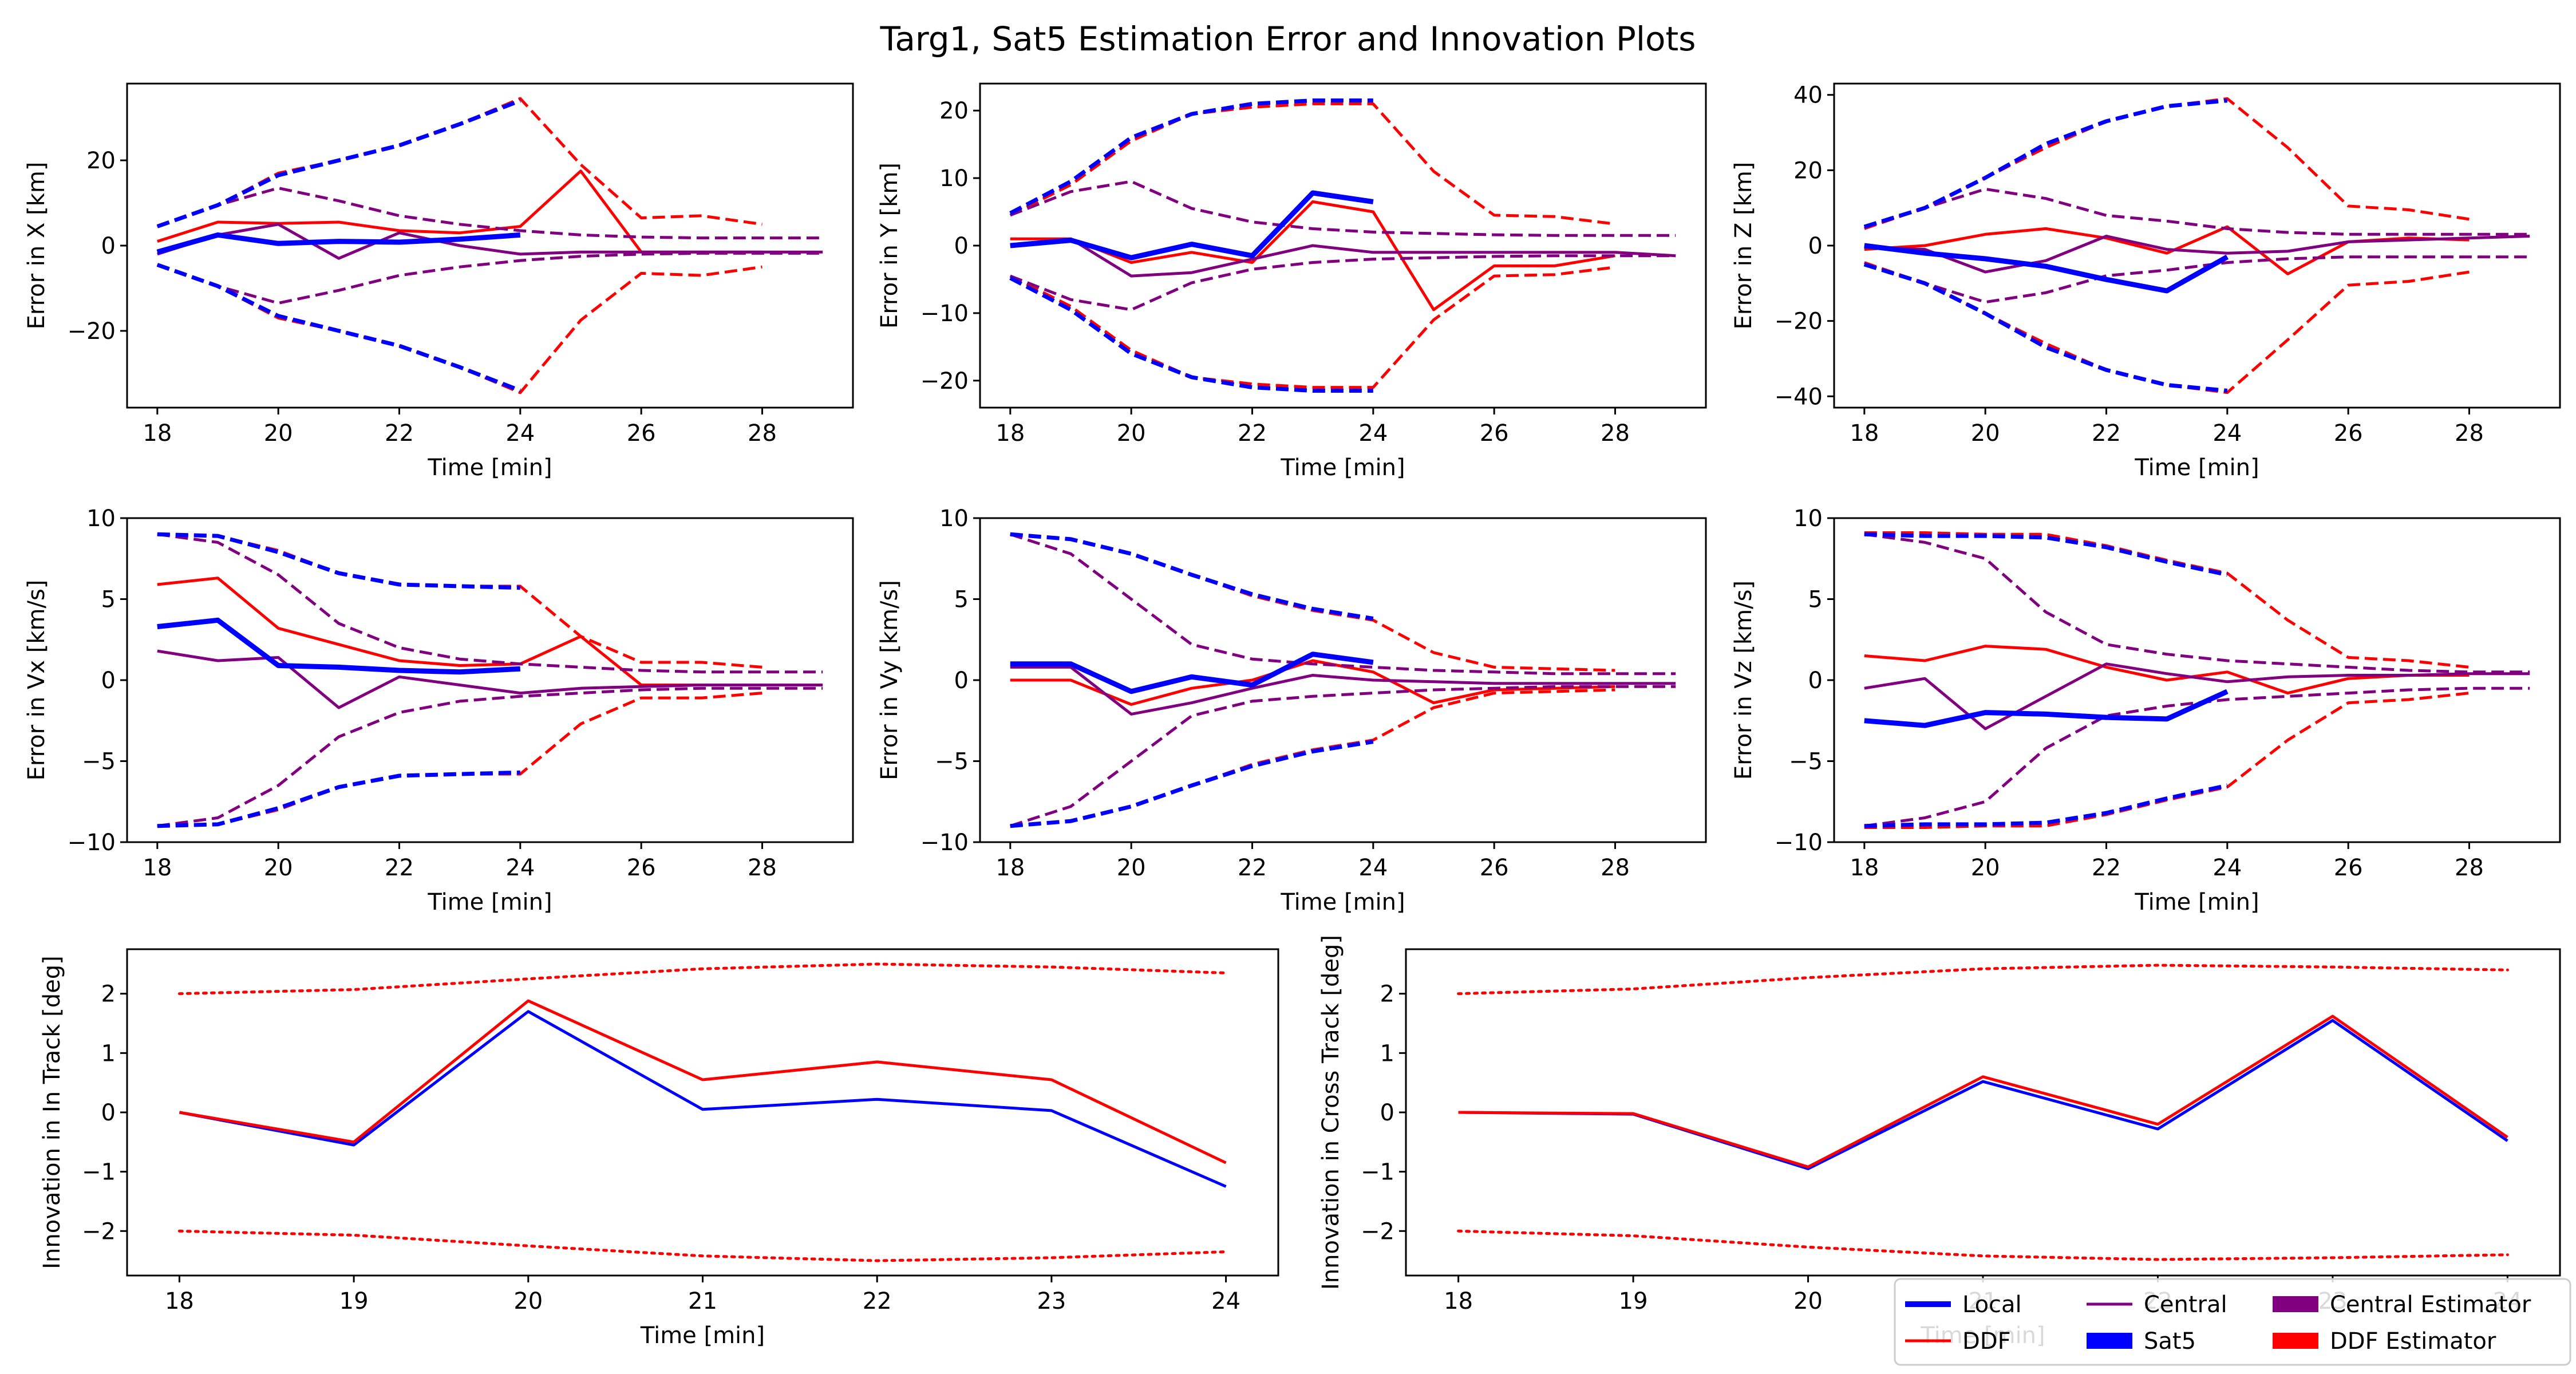 The width and height of the screenshot is (2576, 1374). Describe the element at coordinates (1992, 1305) in the screenshot. I see `legend-label: Local` at that location.